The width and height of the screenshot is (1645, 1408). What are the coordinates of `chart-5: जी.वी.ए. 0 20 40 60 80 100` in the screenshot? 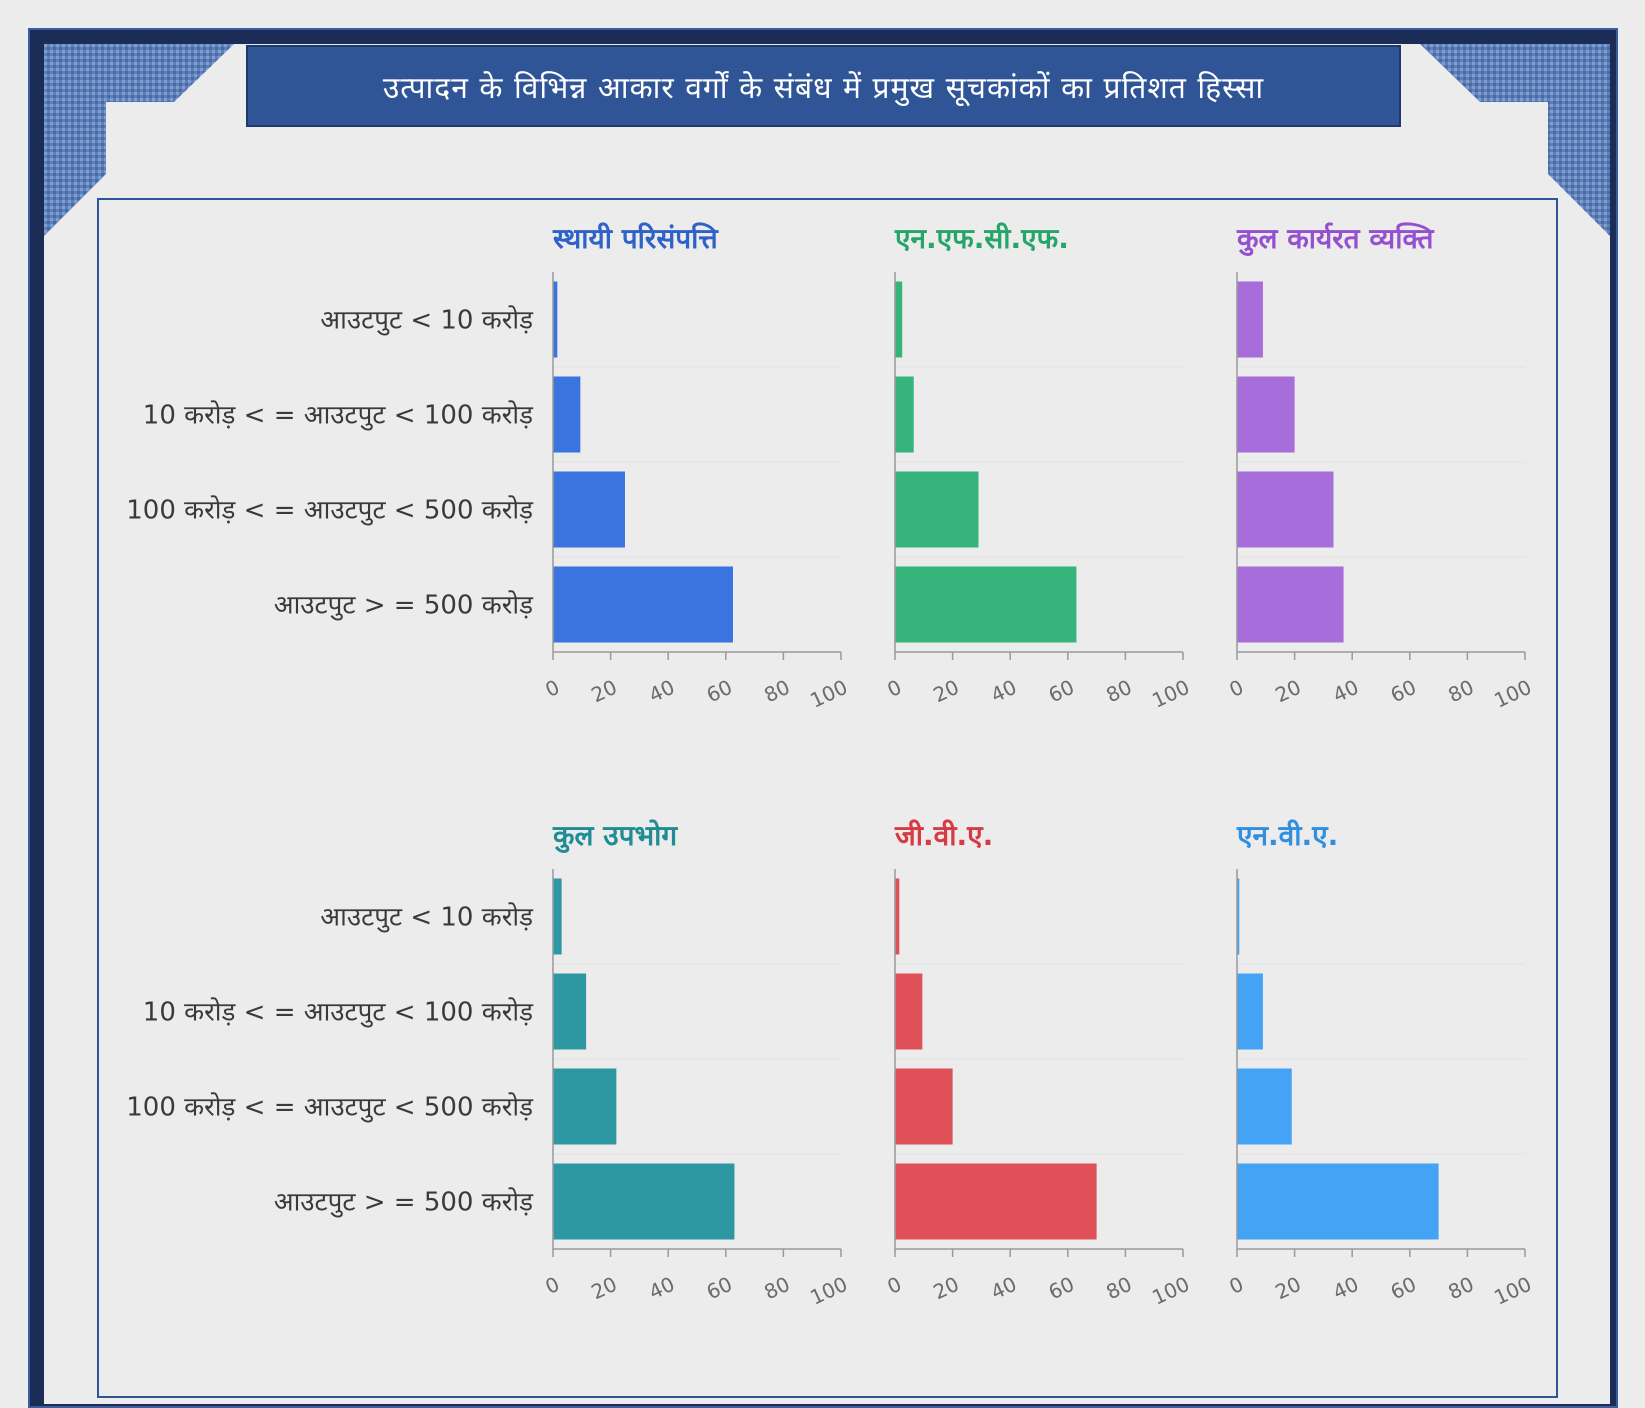 It's located at (1038, 1064).